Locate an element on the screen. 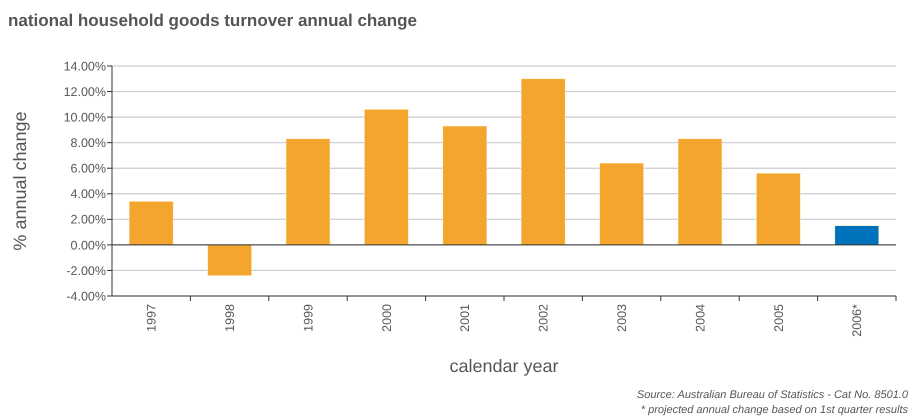 The width and height of the screenshot is (916, 417). y-axis-title: % annual change is located at coordinates (20, 181).